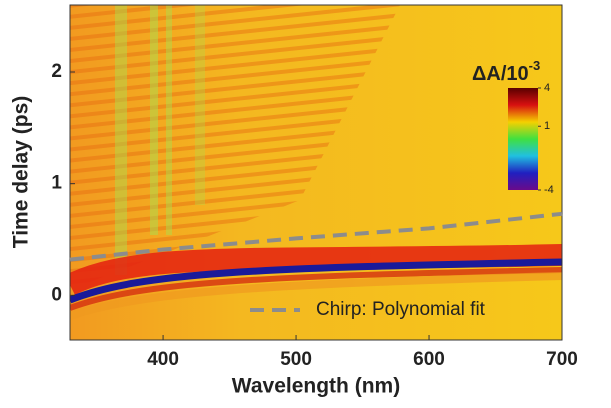 The width and height of the screenshot is (611, 408). What do you see at coordinates (547, 126) in the screenshot?
I see `colorbar-tick-label: 1` at bounding box center [547, 126].